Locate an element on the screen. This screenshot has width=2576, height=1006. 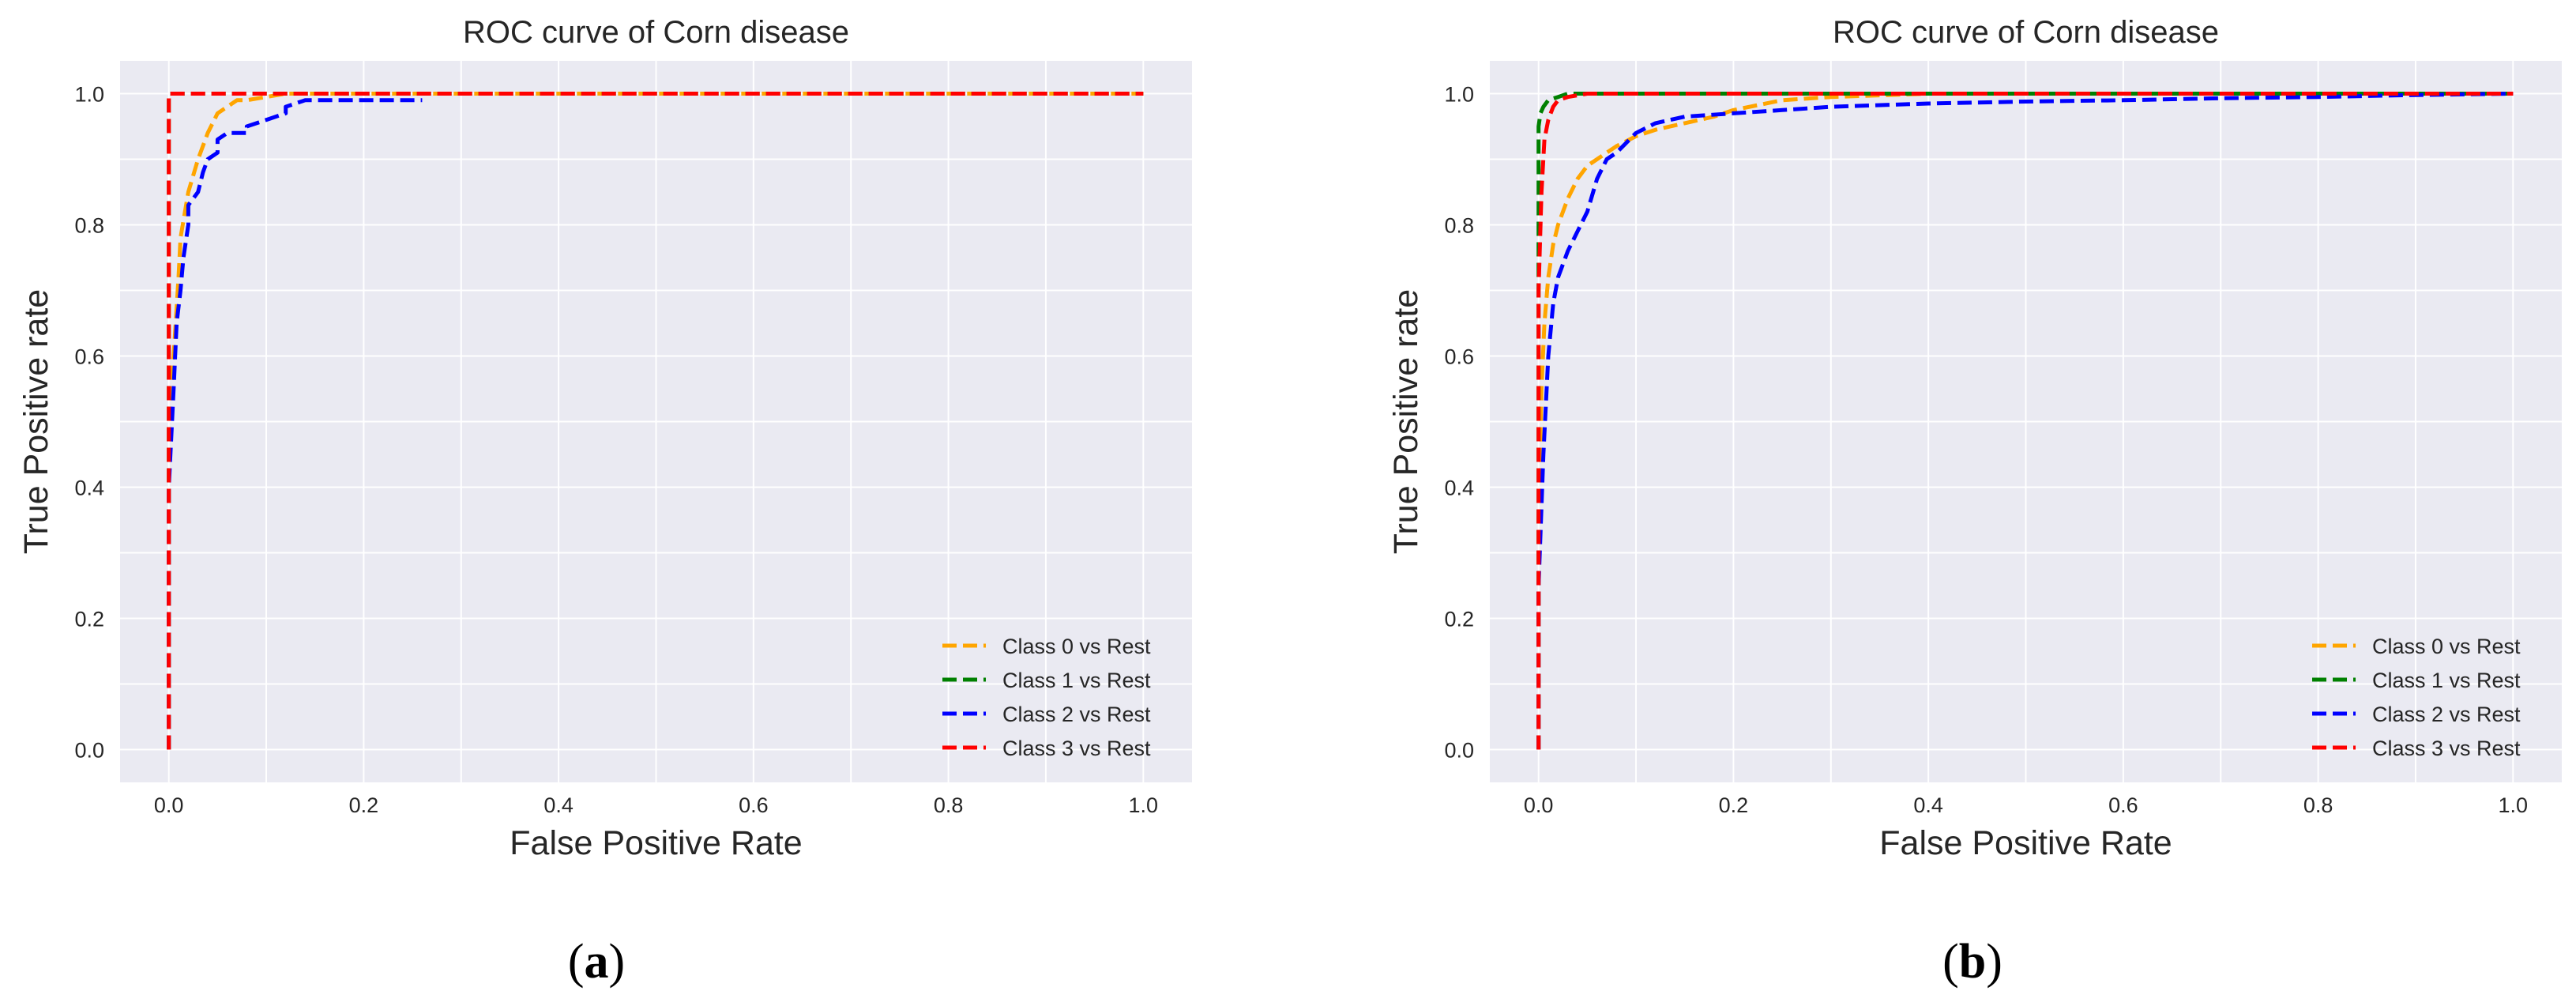
panel-label-a-close: ) is located at coordinates (618, 962).